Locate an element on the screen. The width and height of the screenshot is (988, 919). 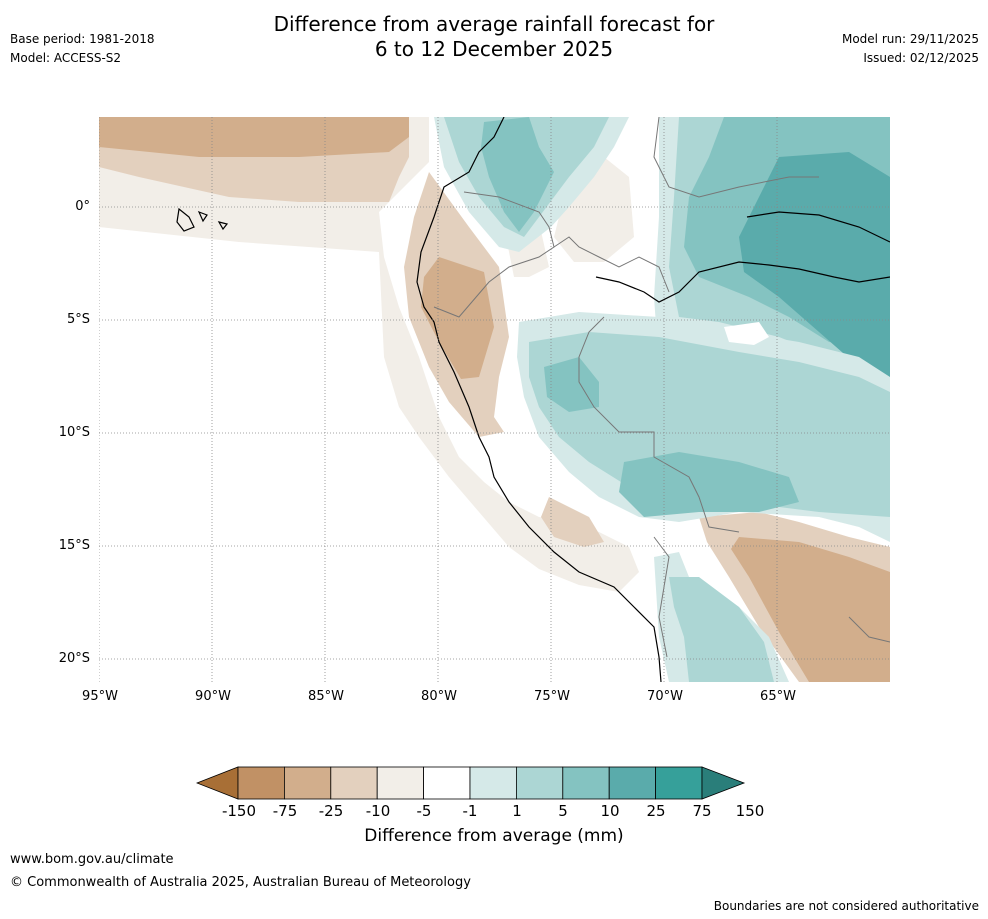
lat-label: 20°S is located at coordinates (74, 658).